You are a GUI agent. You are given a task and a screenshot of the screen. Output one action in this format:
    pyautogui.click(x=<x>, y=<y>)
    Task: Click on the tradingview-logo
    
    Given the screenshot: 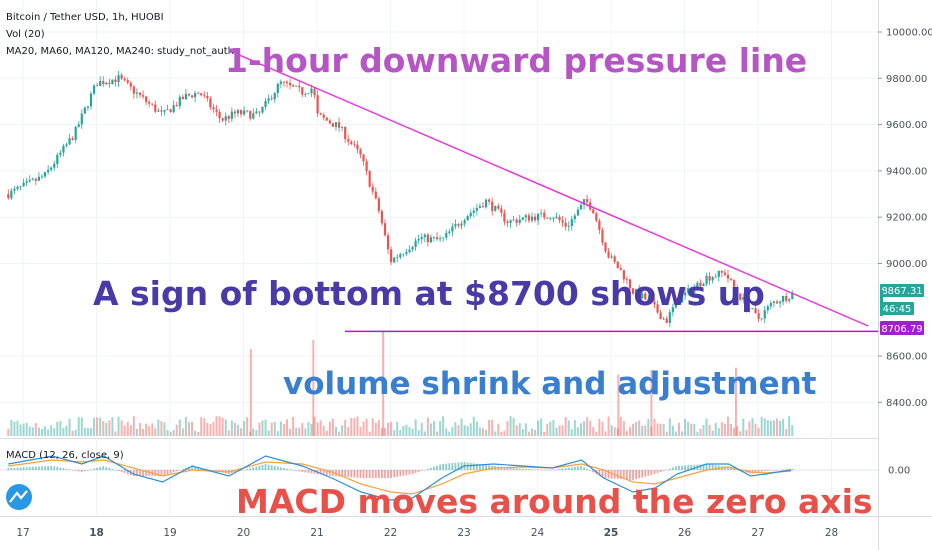 What is the action you would take?
    pyautogui.click(x=19, y=497)
    